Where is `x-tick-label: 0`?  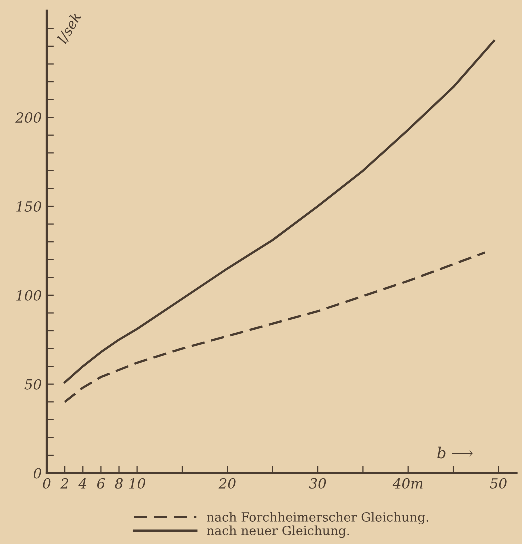
x-tick-label: 0 is located at coordinates (47, 483).